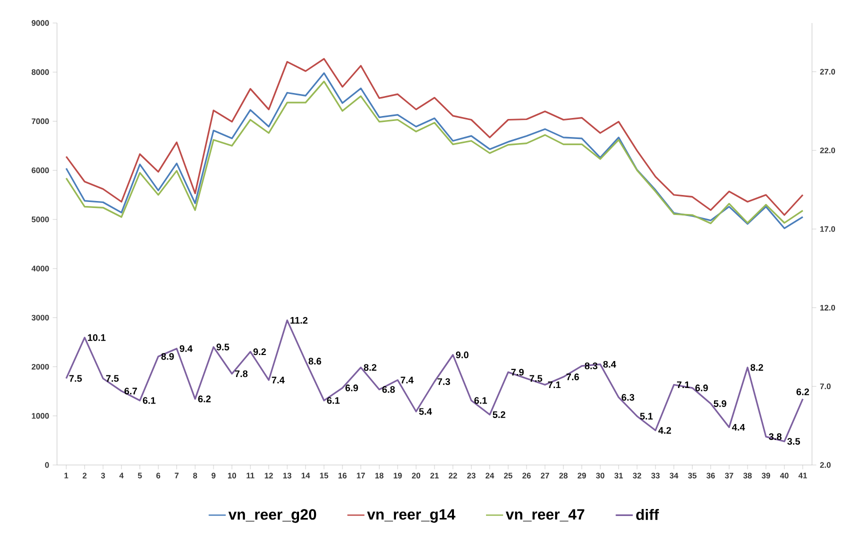  I want to click on data-label: 6.3, so click(628, 397).